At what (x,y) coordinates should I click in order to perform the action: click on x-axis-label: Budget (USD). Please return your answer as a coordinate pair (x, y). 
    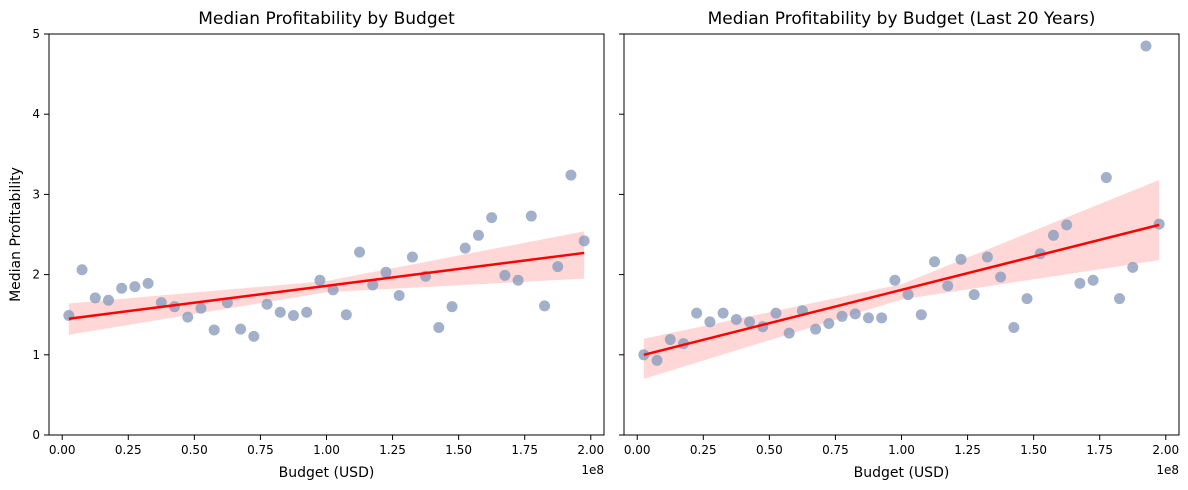
    Looking at the image, I should click on (902, 473).